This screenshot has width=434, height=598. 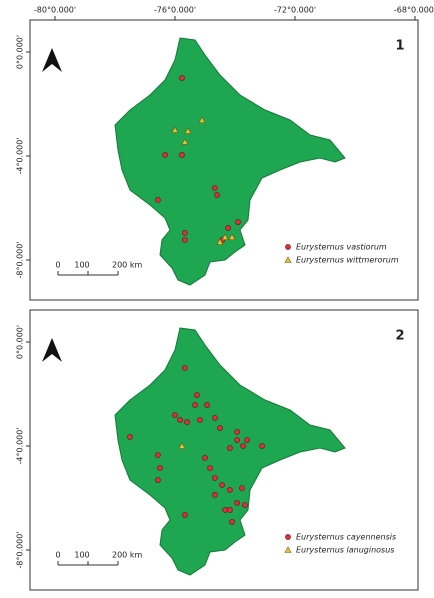 I want to click on lon-label: -72°0.000', so click(x=295, y=10).